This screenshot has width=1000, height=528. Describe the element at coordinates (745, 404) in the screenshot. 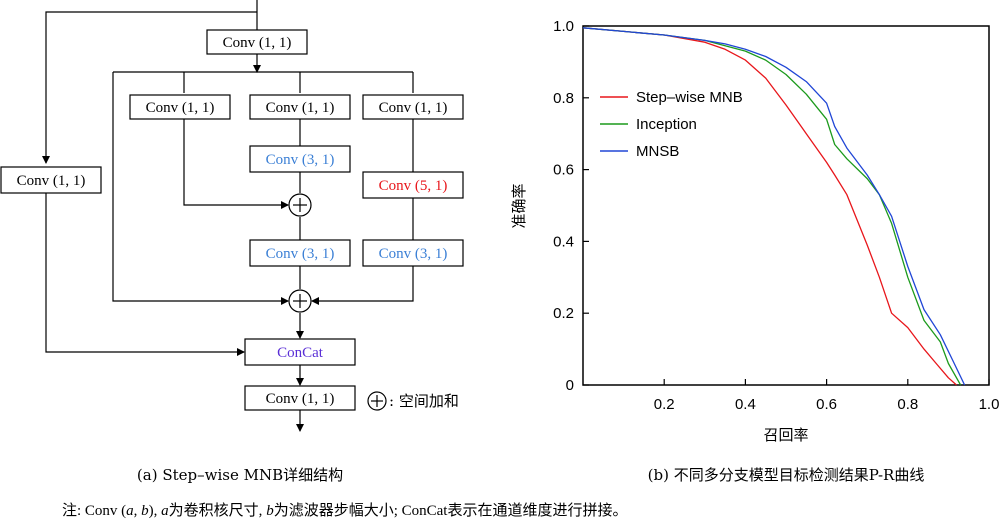

I see `x-tick-label: 0.4` at that location.